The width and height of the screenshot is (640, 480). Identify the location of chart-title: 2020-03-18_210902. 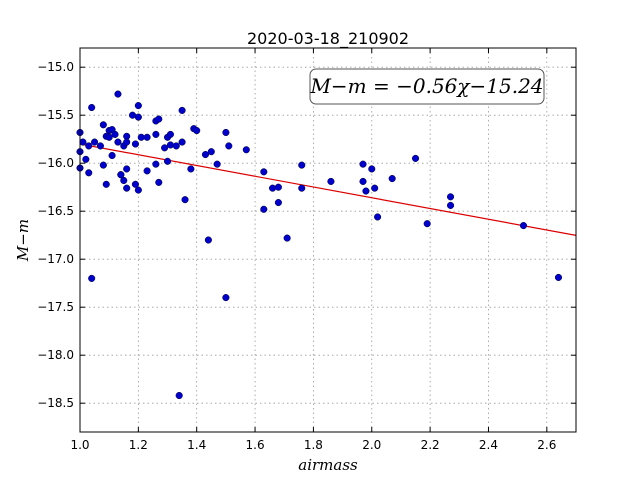
(328, 39).